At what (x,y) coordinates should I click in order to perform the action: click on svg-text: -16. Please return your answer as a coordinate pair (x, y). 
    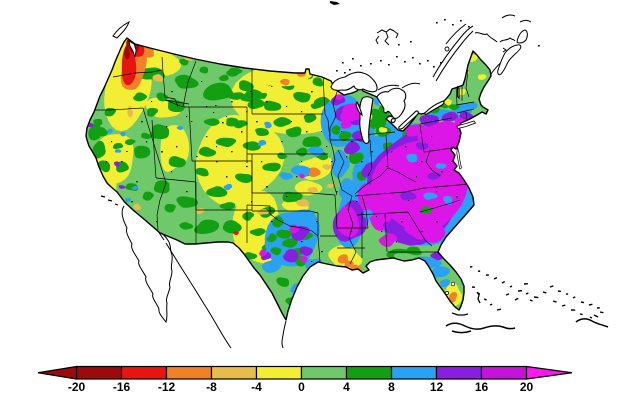
    Looking at the image, I should click on (122, 387).